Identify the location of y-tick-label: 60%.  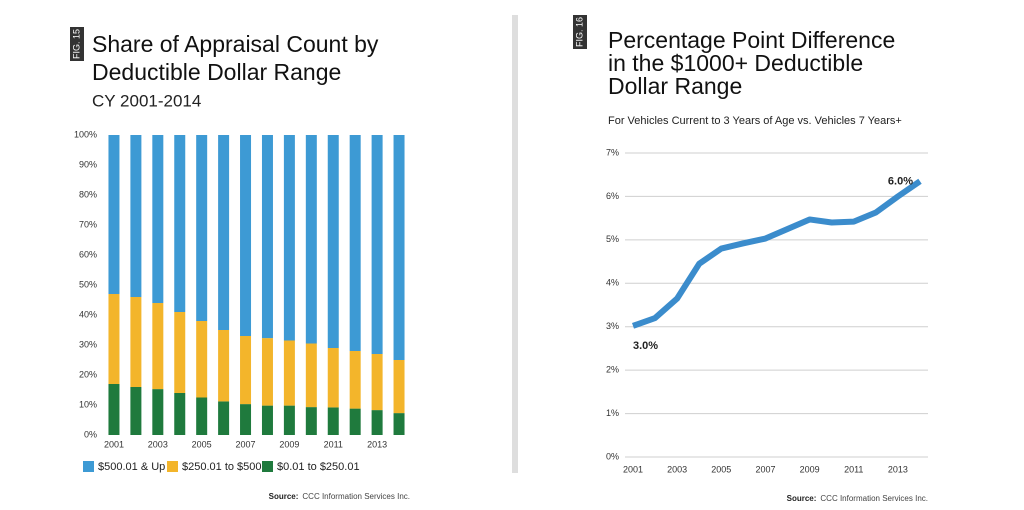
(88, 254).